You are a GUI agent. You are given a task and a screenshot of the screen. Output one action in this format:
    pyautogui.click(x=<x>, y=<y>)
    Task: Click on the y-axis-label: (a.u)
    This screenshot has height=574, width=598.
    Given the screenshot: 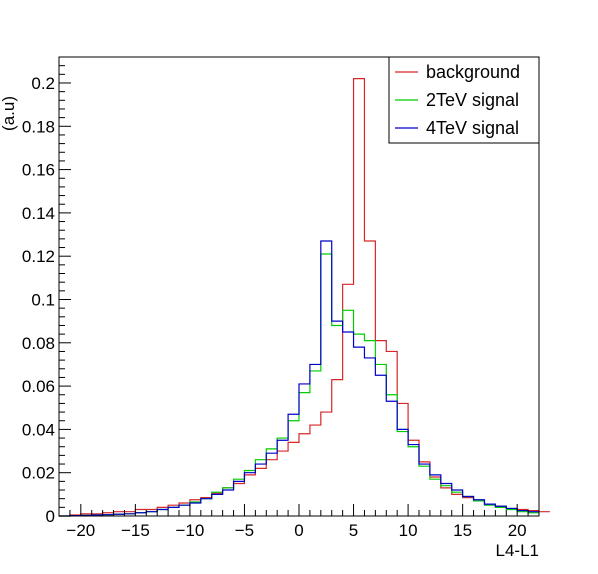 What is the action you would take?
    pyautogui.click(x=9, y=113)
    